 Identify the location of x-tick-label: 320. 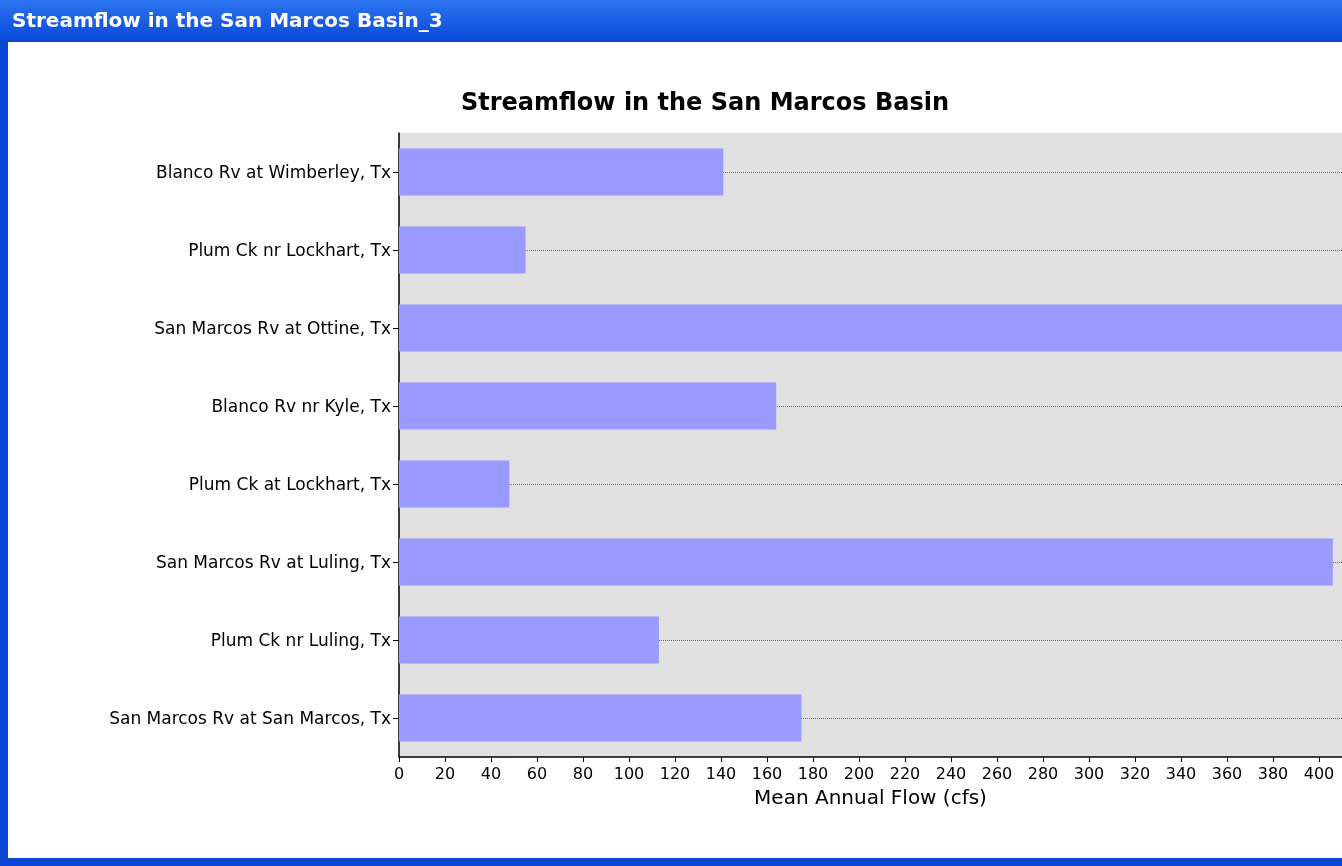
(1135, 773).